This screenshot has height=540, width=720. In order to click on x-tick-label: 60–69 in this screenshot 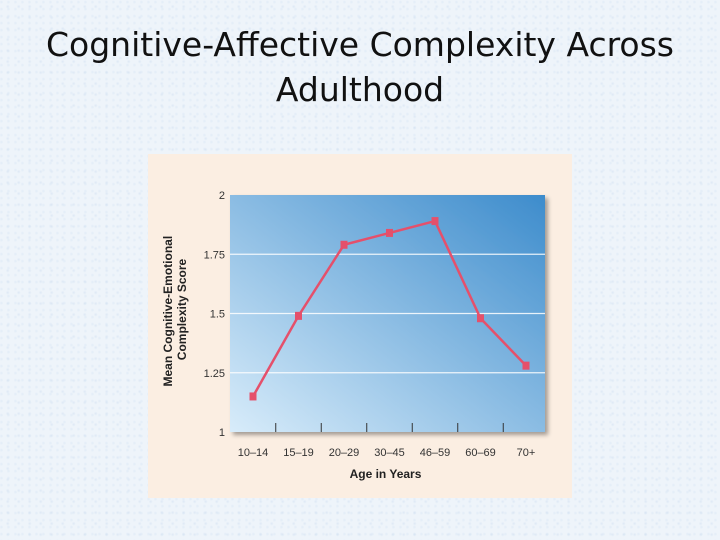, I will do `click(480, 453)`.